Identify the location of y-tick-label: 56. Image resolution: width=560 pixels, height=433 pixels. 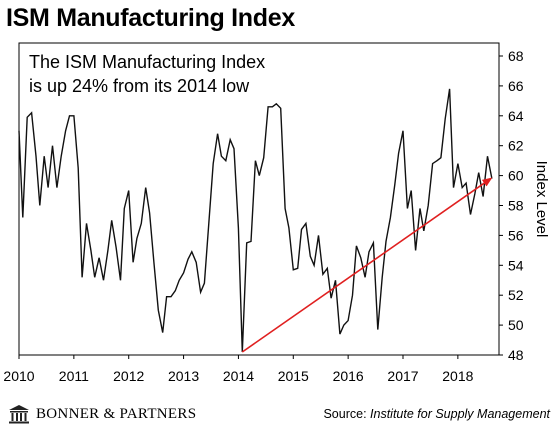
(516, 235).